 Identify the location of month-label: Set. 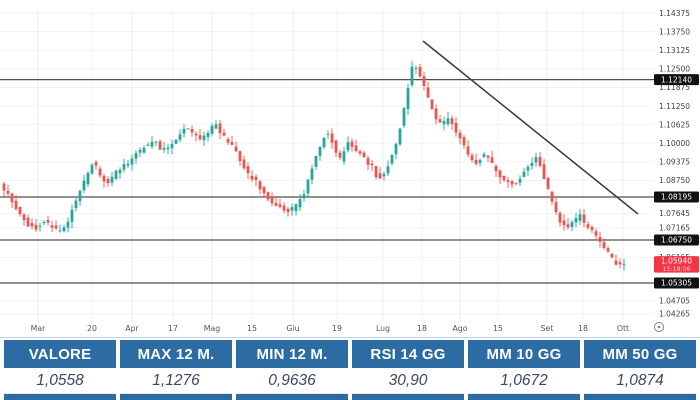
(547, 328).